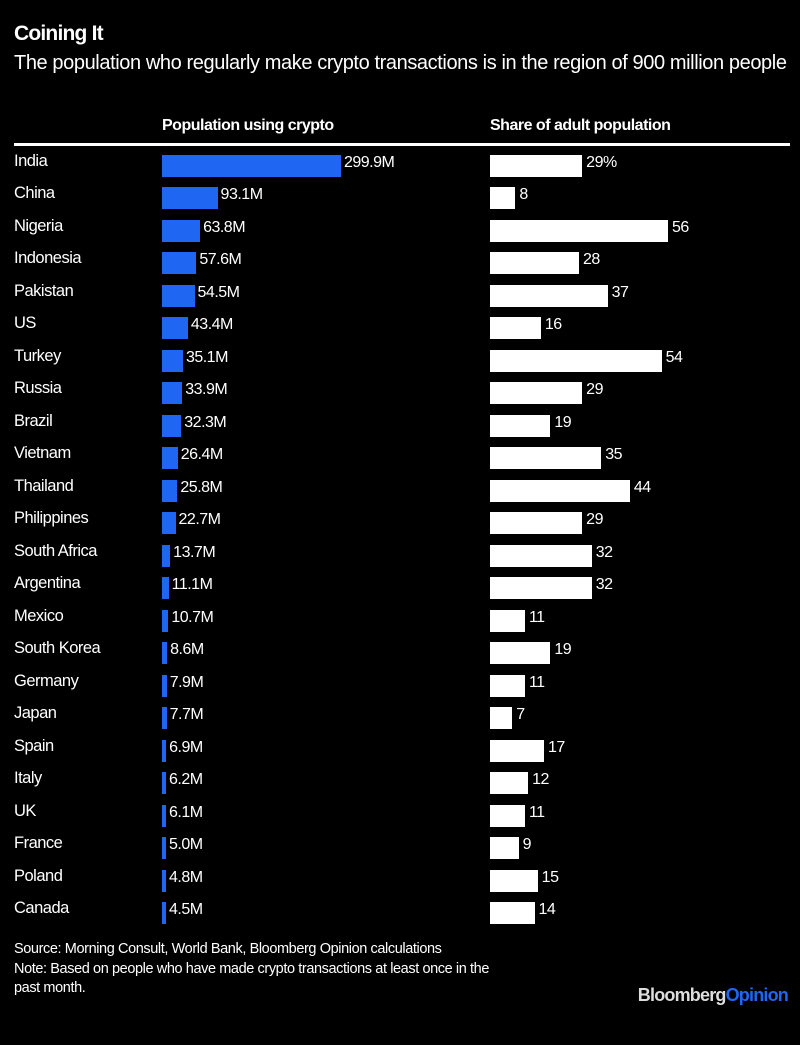 The height and width of the screenshot is (1045, 800). I want to click on bloomberg-opinion-logo: BloombergOpinion, so click(713, 995).